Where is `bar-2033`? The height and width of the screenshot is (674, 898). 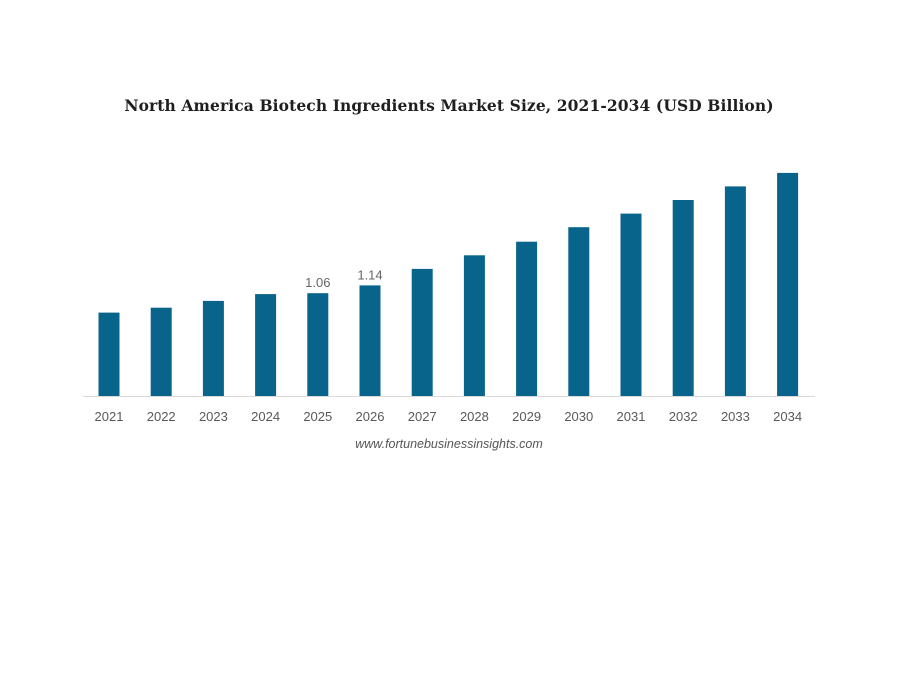 bar-2033 is located at coordinates (735, 291).